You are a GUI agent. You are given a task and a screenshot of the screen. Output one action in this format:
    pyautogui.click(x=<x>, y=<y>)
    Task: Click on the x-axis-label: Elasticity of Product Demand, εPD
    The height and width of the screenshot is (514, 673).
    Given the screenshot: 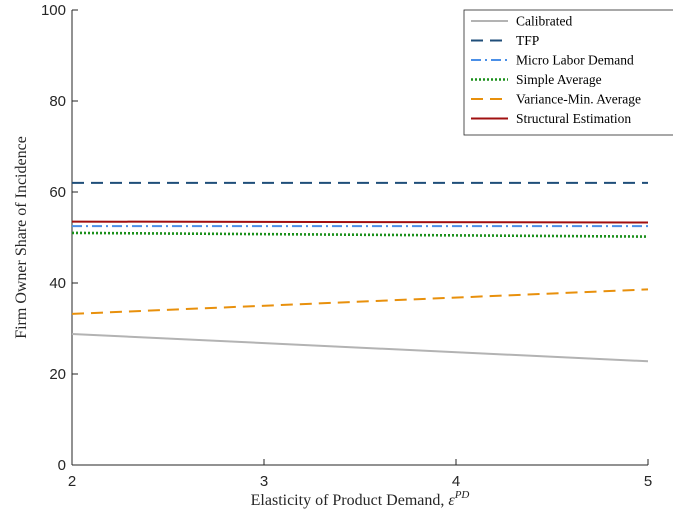 What is the action you would take?
    pyautogui.click(x=360, y=499)
    